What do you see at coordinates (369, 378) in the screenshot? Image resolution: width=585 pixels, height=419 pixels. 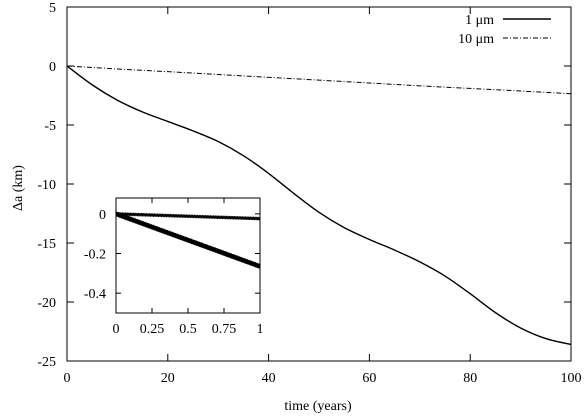 I see `x-tick-label: 60` at bounding box center [369, 378].